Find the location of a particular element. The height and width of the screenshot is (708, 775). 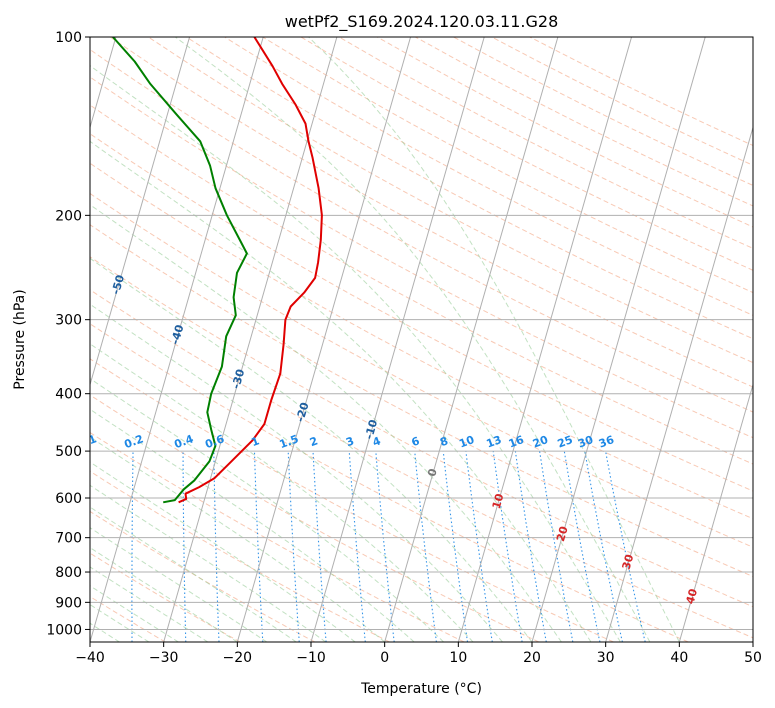

x-tick-label: −30 is located at coordinates (164, 658).